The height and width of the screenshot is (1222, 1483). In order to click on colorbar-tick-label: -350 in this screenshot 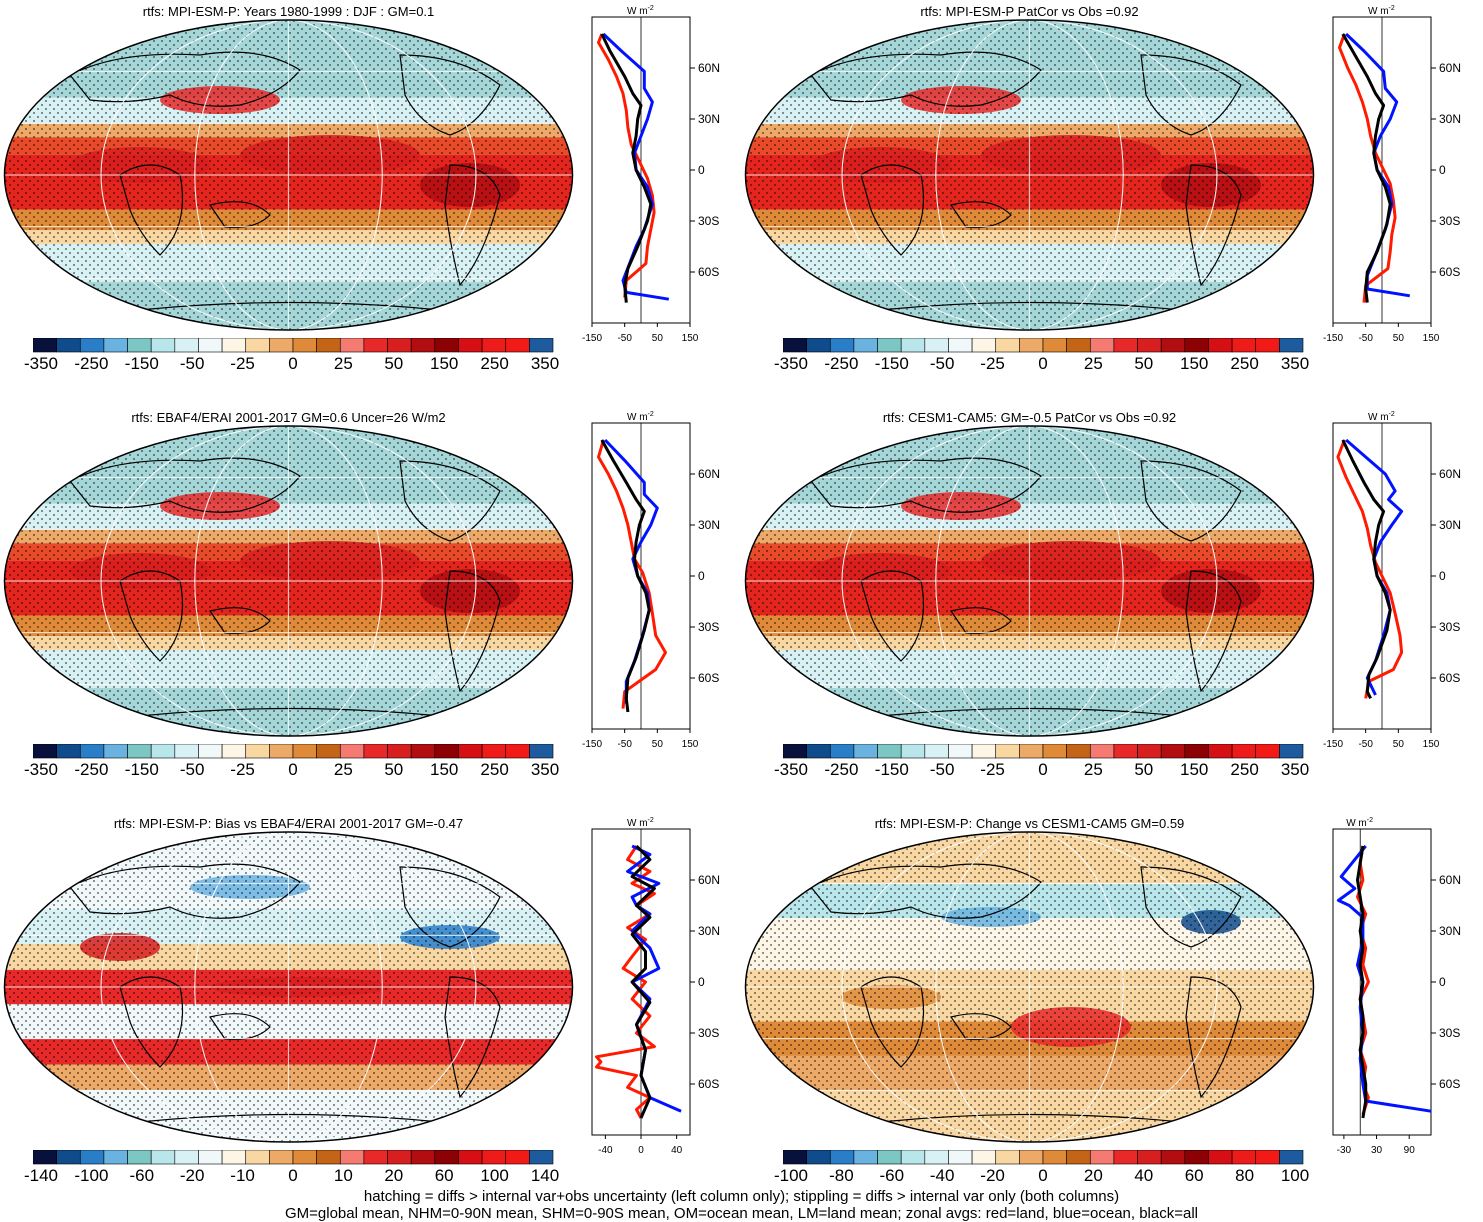, I will do `click(41, 770)`.